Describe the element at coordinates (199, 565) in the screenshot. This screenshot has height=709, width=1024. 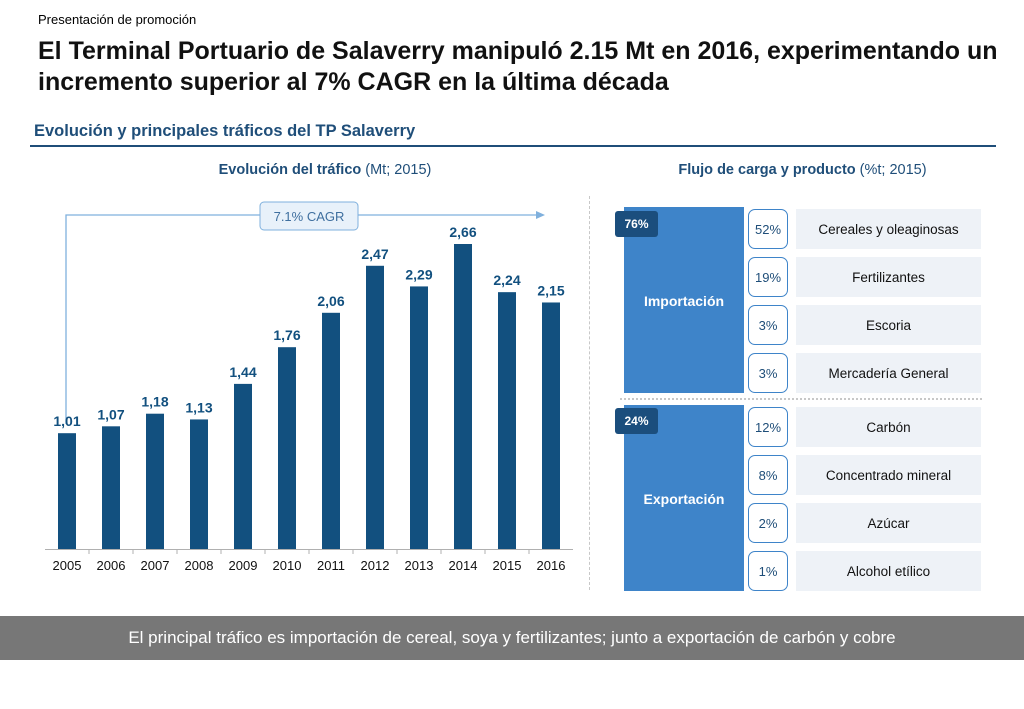
I see `x-tick-label: 2008` at that location.